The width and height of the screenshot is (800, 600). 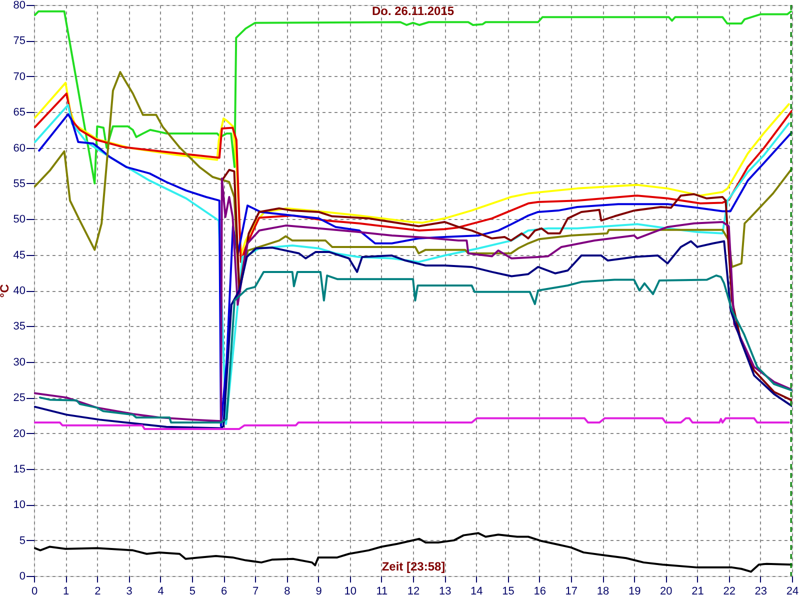 I want to click on y-tick-label: 80, so click(x=19, y=6).